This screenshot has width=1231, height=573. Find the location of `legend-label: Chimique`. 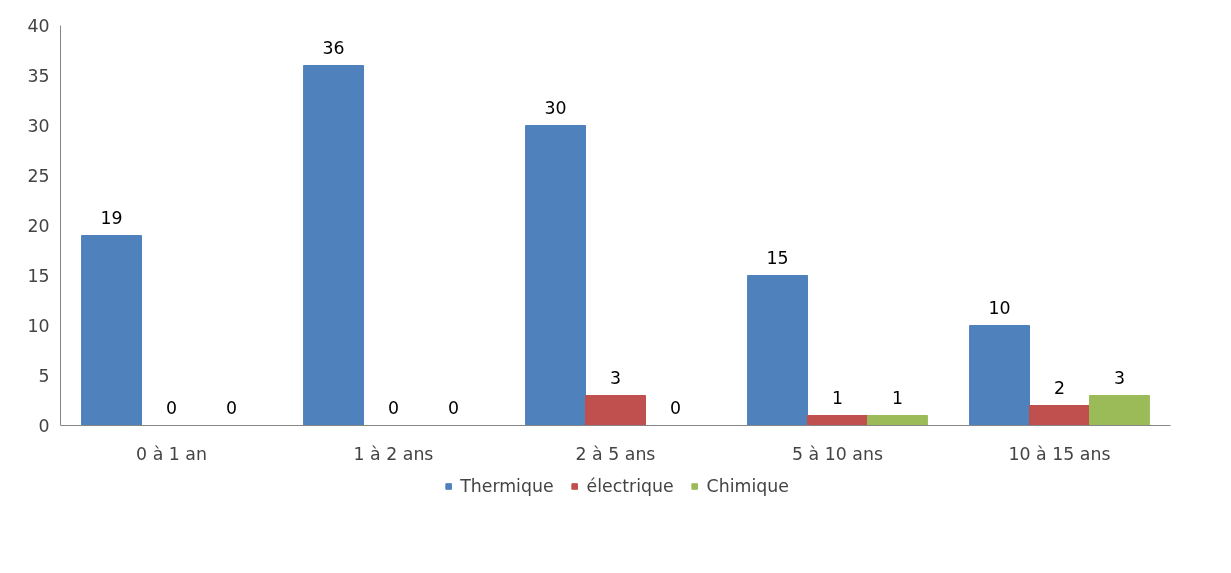

legend-label: Chimique is located at coordinates (747, 486).